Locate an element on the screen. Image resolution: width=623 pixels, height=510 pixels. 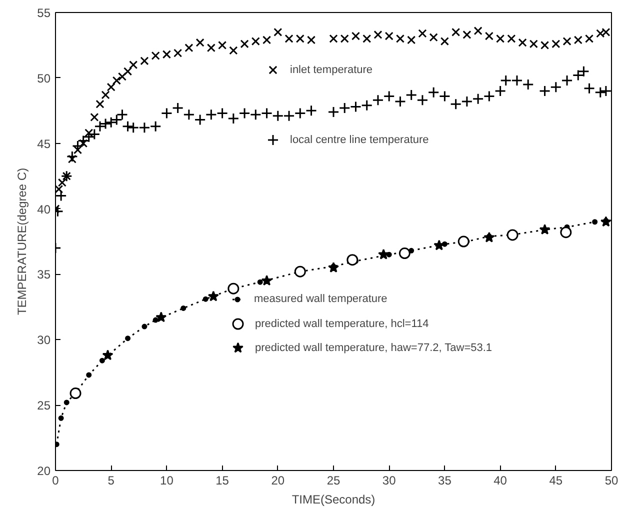
x-tick-label: 45 is located at coordinates (556, 481).